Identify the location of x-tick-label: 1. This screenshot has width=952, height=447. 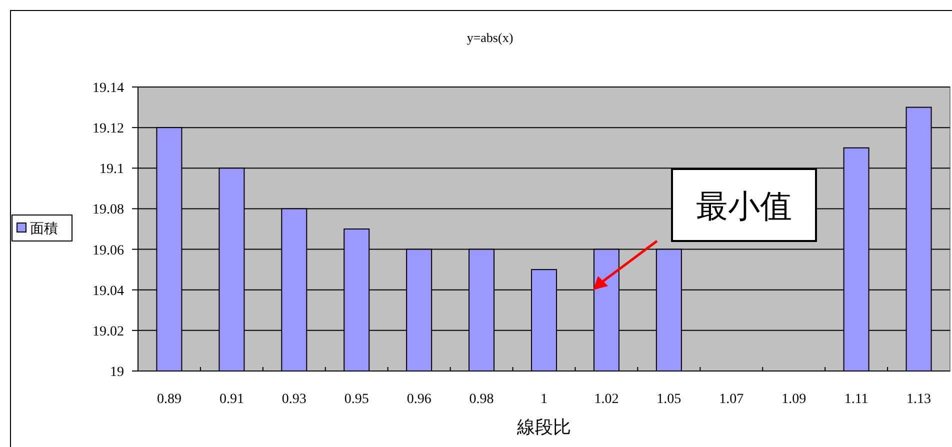
(544, 399).